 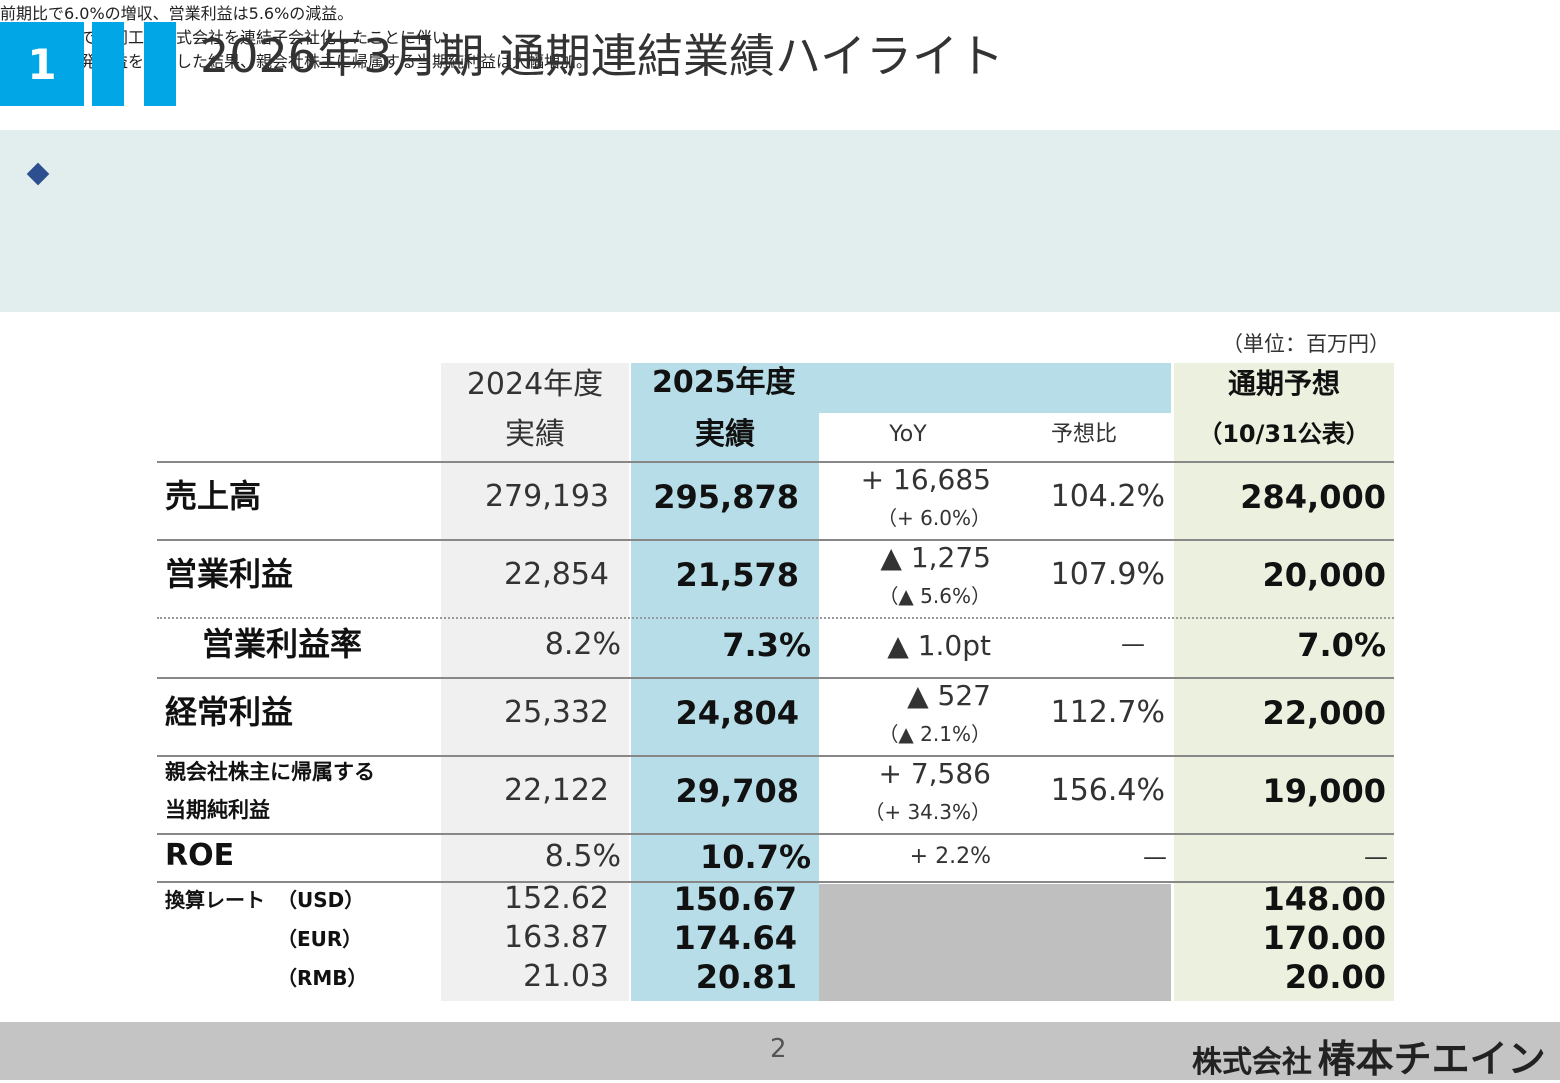 What do you see at coordinates (1107, 790) in the screenshot?
I see `cell-vs: 156.4%` at bounding box center [1107, 790].